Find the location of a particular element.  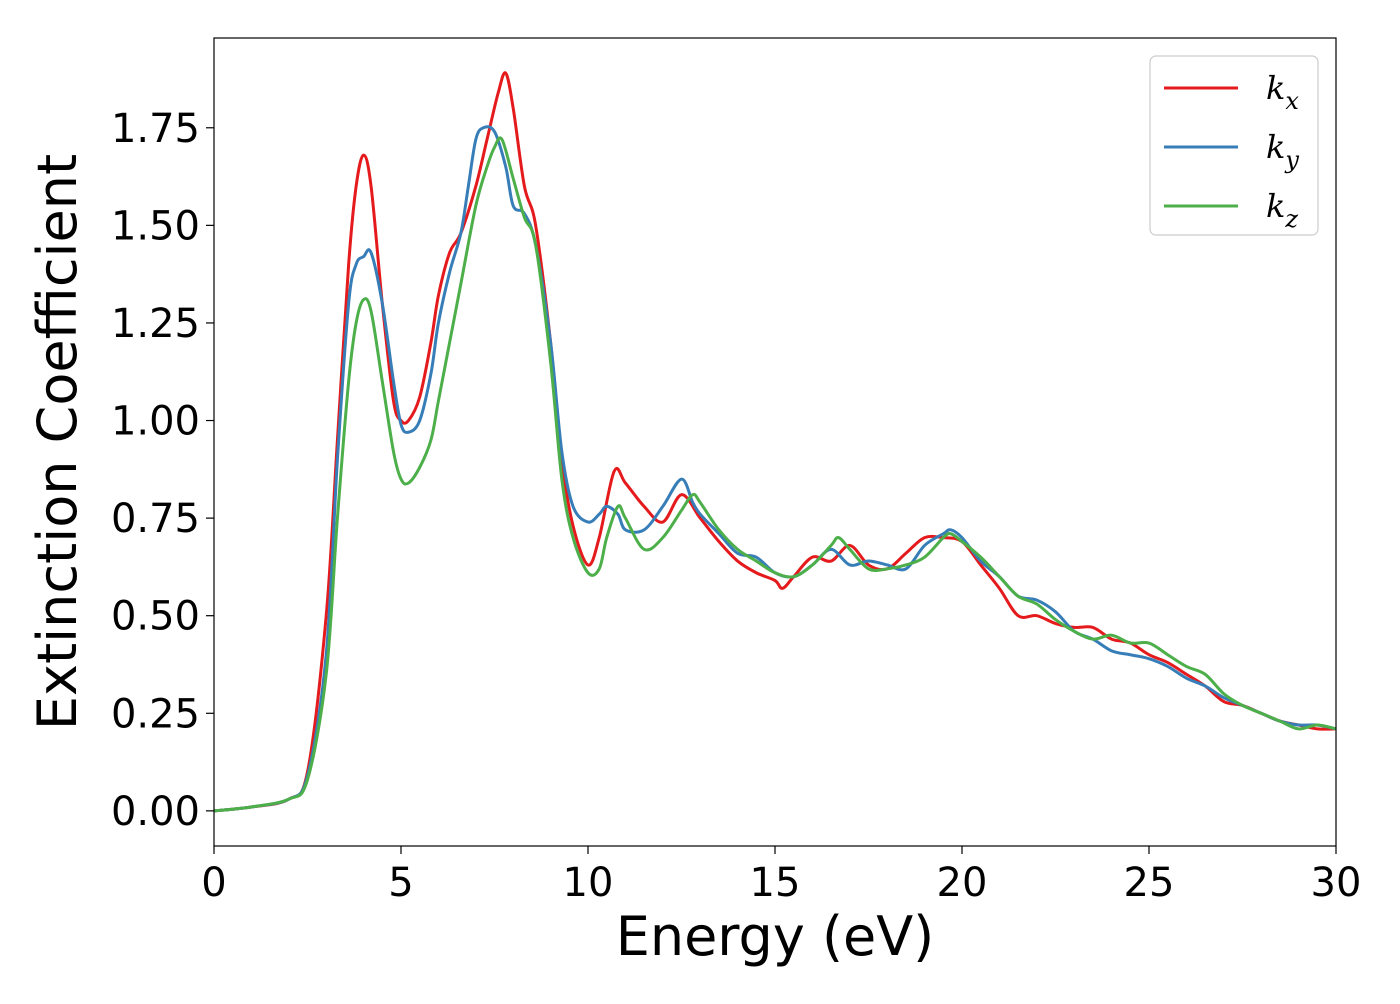

x-tick-label: 15 is located at coordinates (775, 883).